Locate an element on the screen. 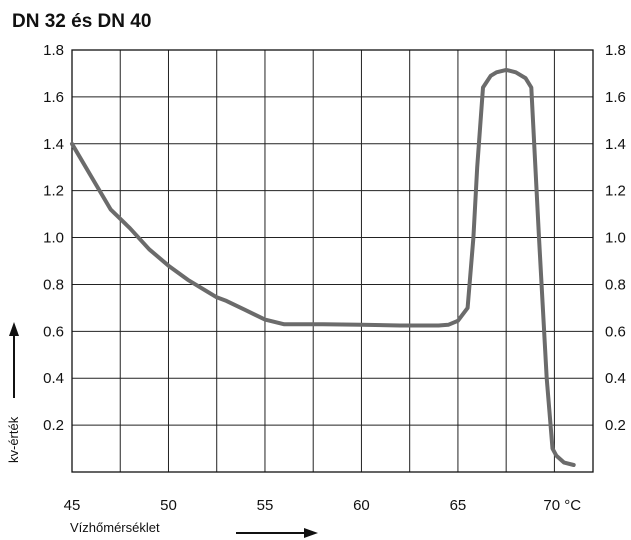 The height and width of the screenshot is (540, 631). y-tick-labels-left: 0.2 0.4 0.6 0.8 1.0 1.2 1.4 1.6 1.8 is located at coordinates (53, 238).